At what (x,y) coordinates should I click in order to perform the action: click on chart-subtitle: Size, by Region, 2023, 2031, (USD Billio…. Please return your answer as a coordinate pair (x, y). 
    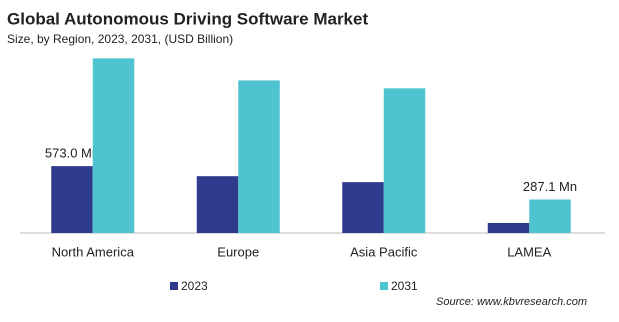
    Looking at the image, I should click on (120, 39).